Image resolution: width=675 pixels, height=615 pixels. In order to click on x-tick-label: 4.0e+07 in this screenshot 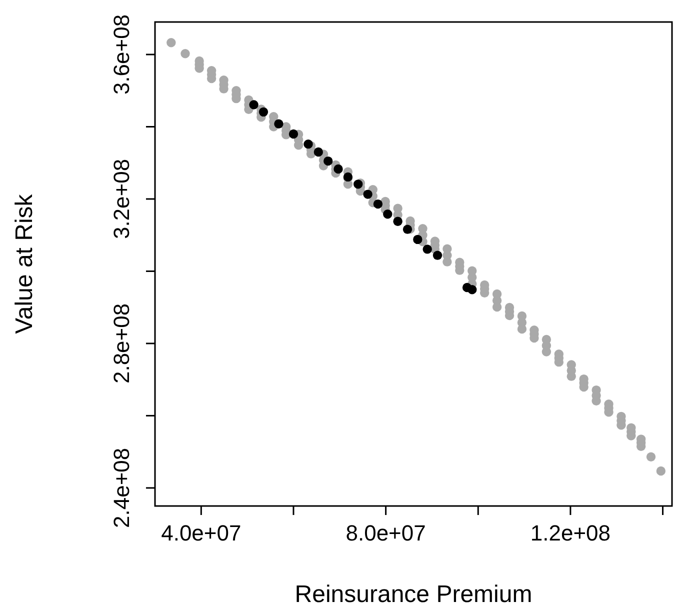, I will do `click(201, 533)`.